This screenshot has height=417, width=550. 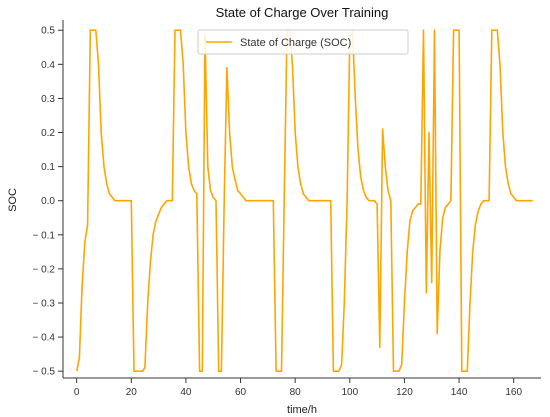 What do you see at coordinates (43, 372) in the screenshot?
I see `y-tick-label: − 0.5` at bounding box center [43, 372].